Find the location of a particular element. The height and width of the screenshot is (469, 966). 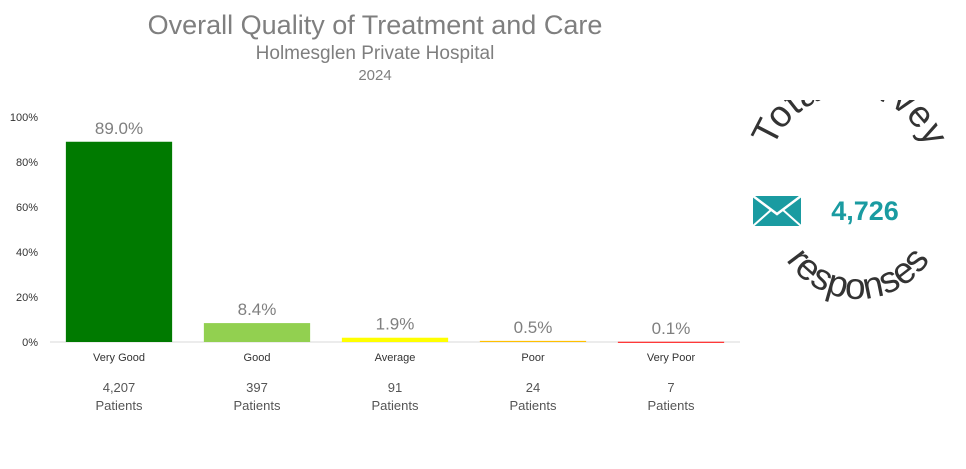

y-tick-label: 20% is located at coordinates (27, 298).